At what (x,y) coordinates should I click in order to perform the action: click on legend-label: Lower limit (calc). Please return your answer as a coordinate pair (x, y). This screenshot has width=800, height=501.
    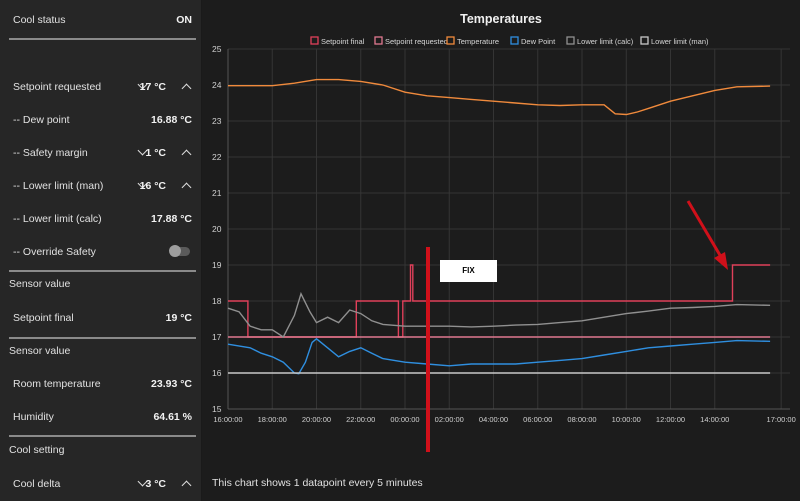
    Looking at the image, I should click on (605, 41).